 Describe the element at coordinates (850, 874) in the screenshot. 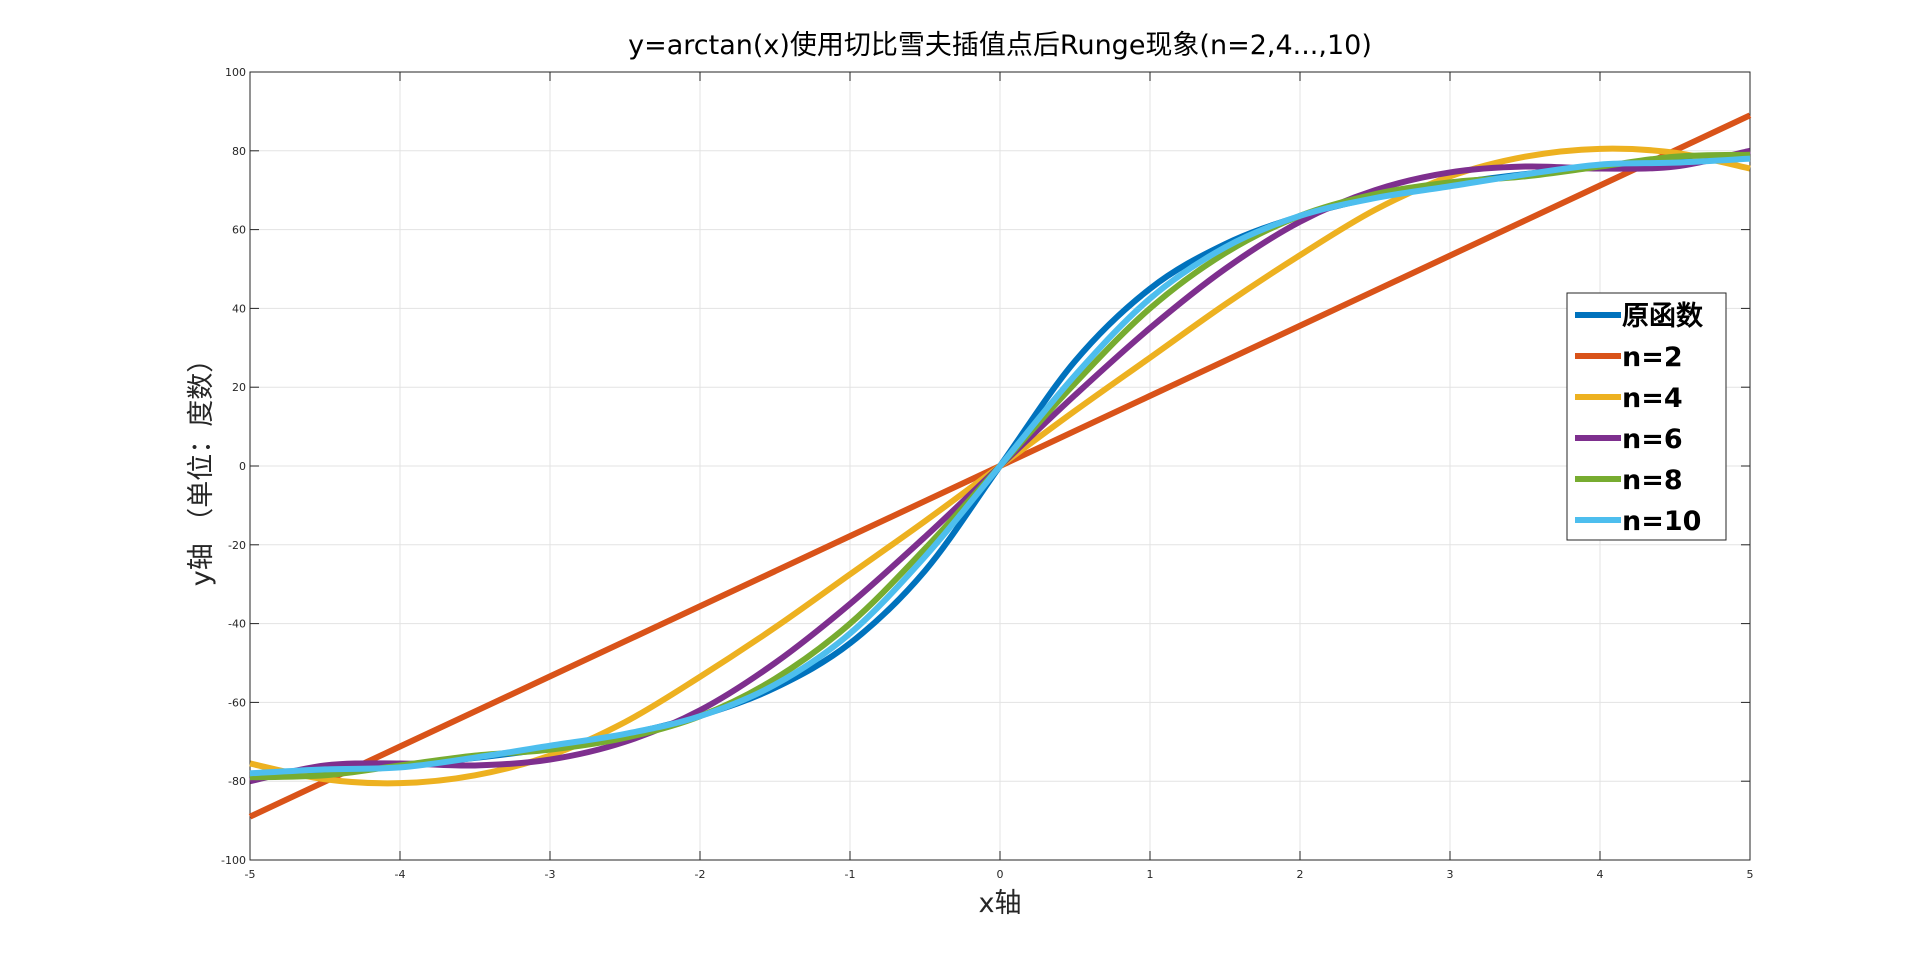

I see `x-tick-label: -1` at that location.